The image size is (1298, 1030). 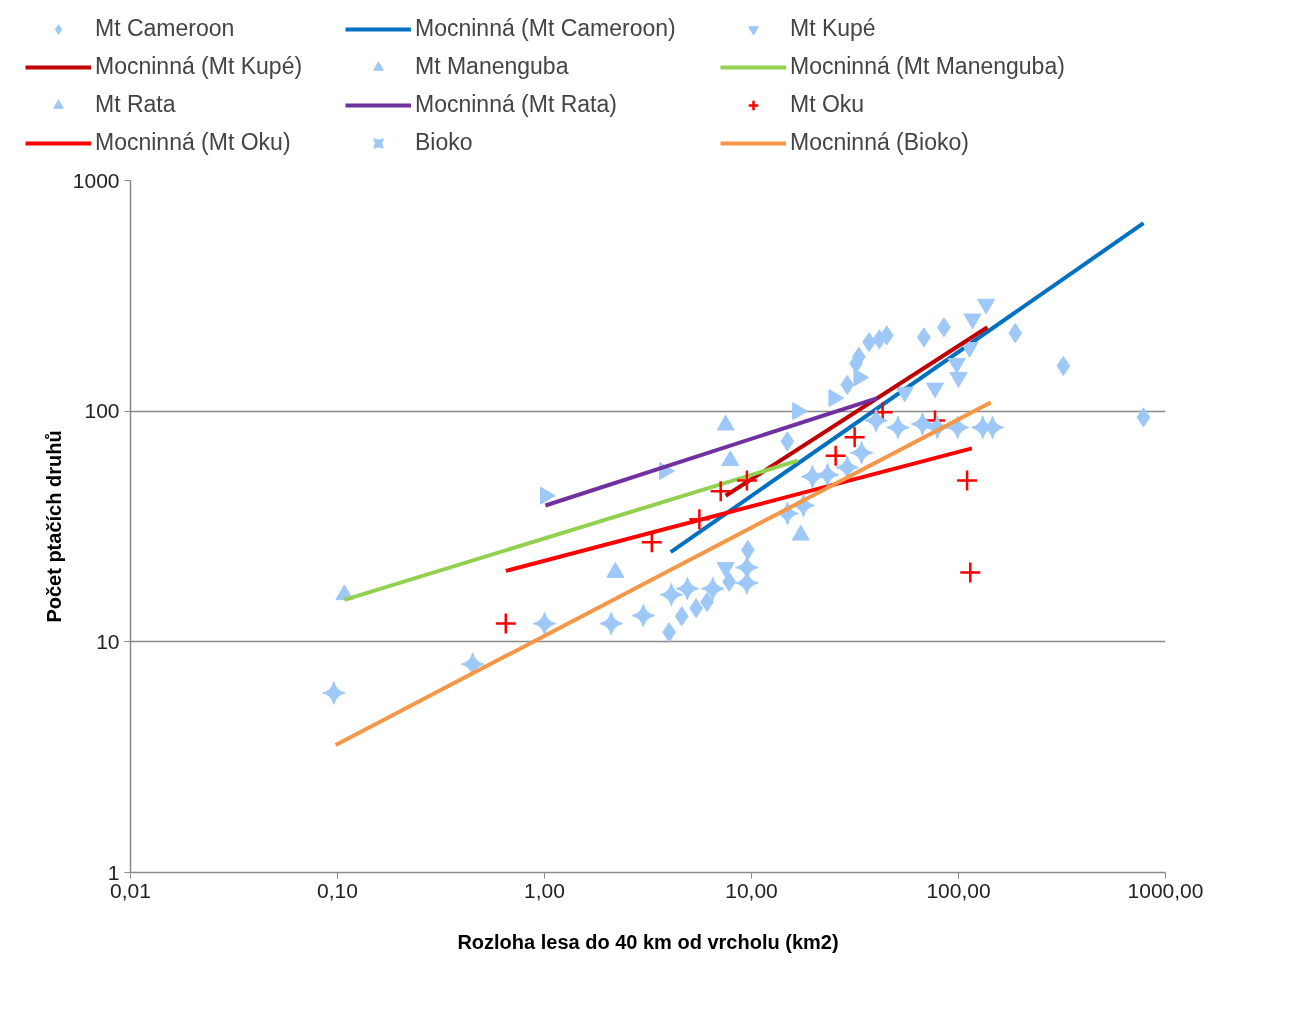 I want to click on legend-label: Mt Manenguba, so click(x=492, y=66).